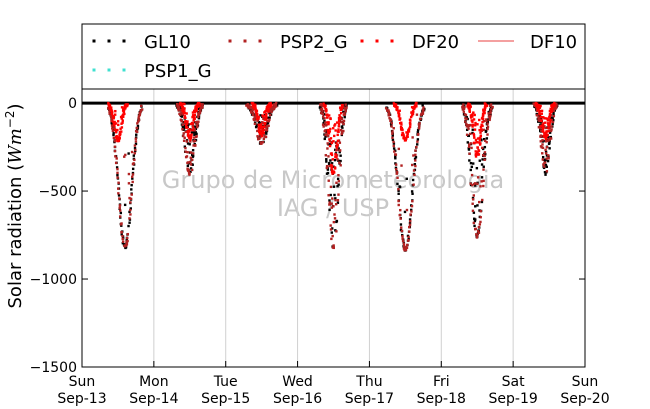 The width and height of the screenshot is (650, 409). I want to click on legend-entry-df20: DF20, so click(409, 42).